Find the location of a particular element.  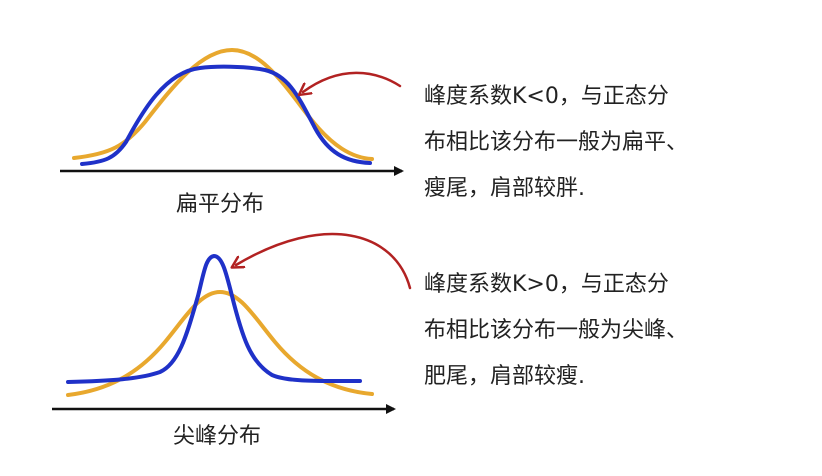

top-panel is located at coordinates (232, 111).